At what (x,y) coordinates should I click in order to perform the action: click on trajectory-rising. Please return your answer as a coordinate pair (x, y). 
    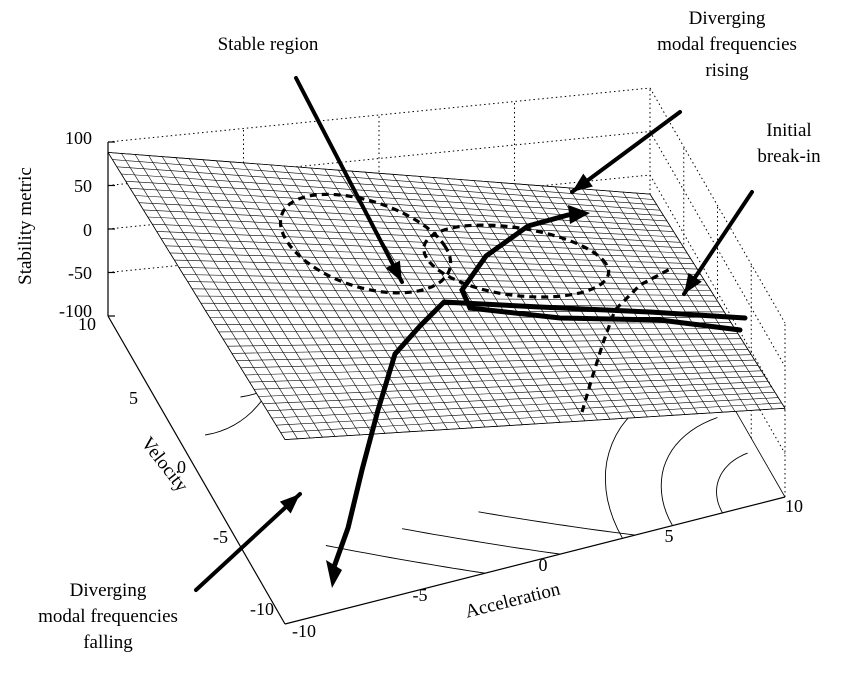
    Looking at the image, I should click on (601, 272).